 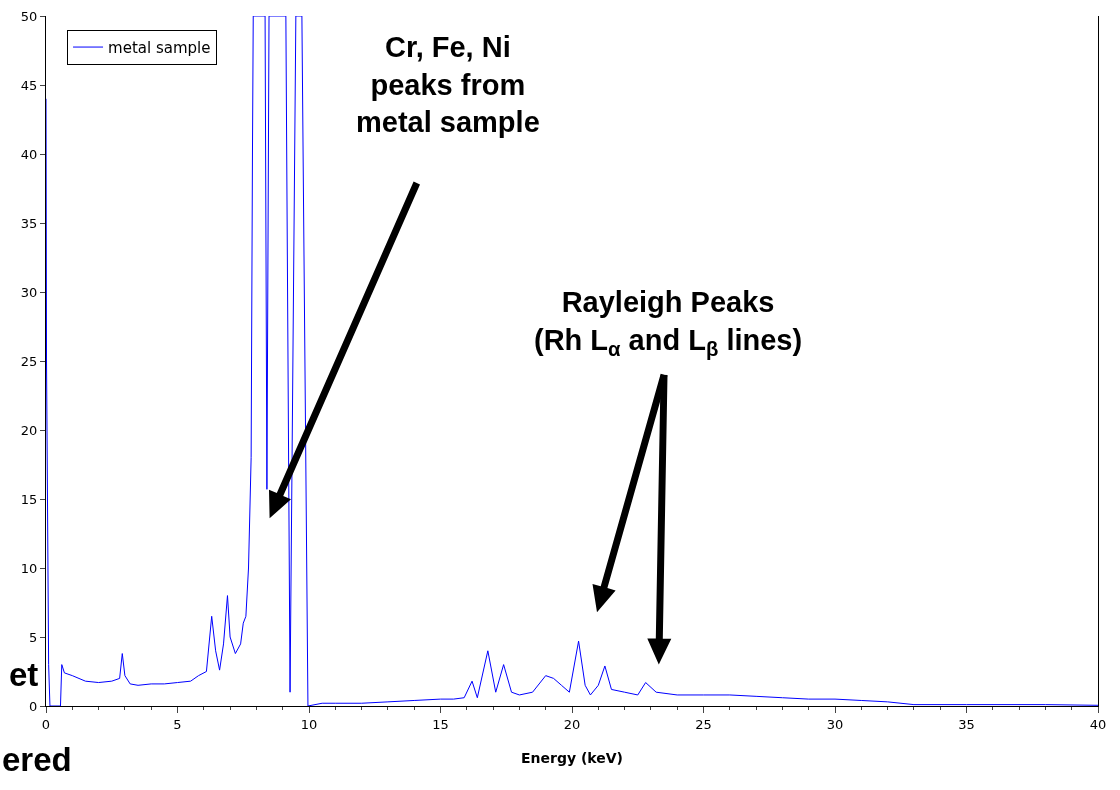 I want to click on y-tick-label: 5, so click(x=33, y=637).